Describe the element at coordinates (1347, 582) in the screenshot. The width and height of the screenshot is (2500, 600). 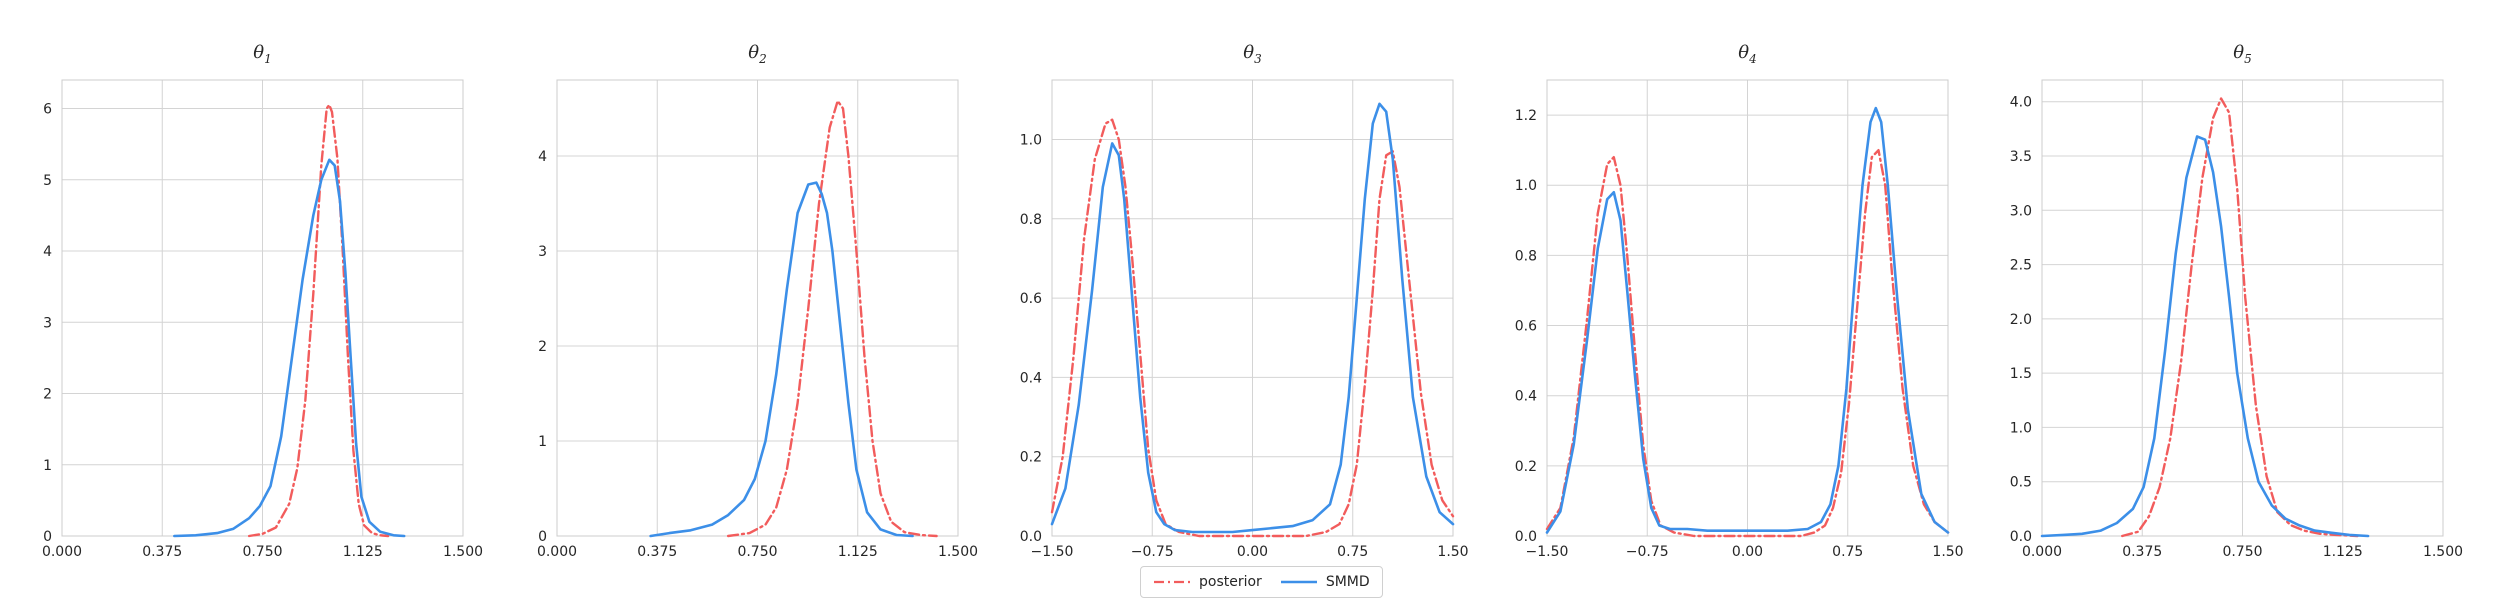
I see `legend-label-smmd: SMMD` at that location.